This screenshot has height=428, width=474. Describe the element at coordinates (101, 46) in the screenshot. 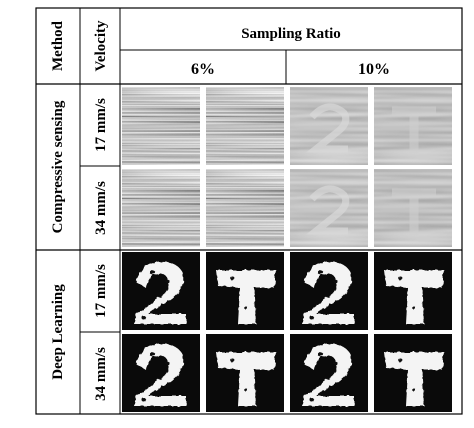

I see `velocity-header: Velocity` at that location.